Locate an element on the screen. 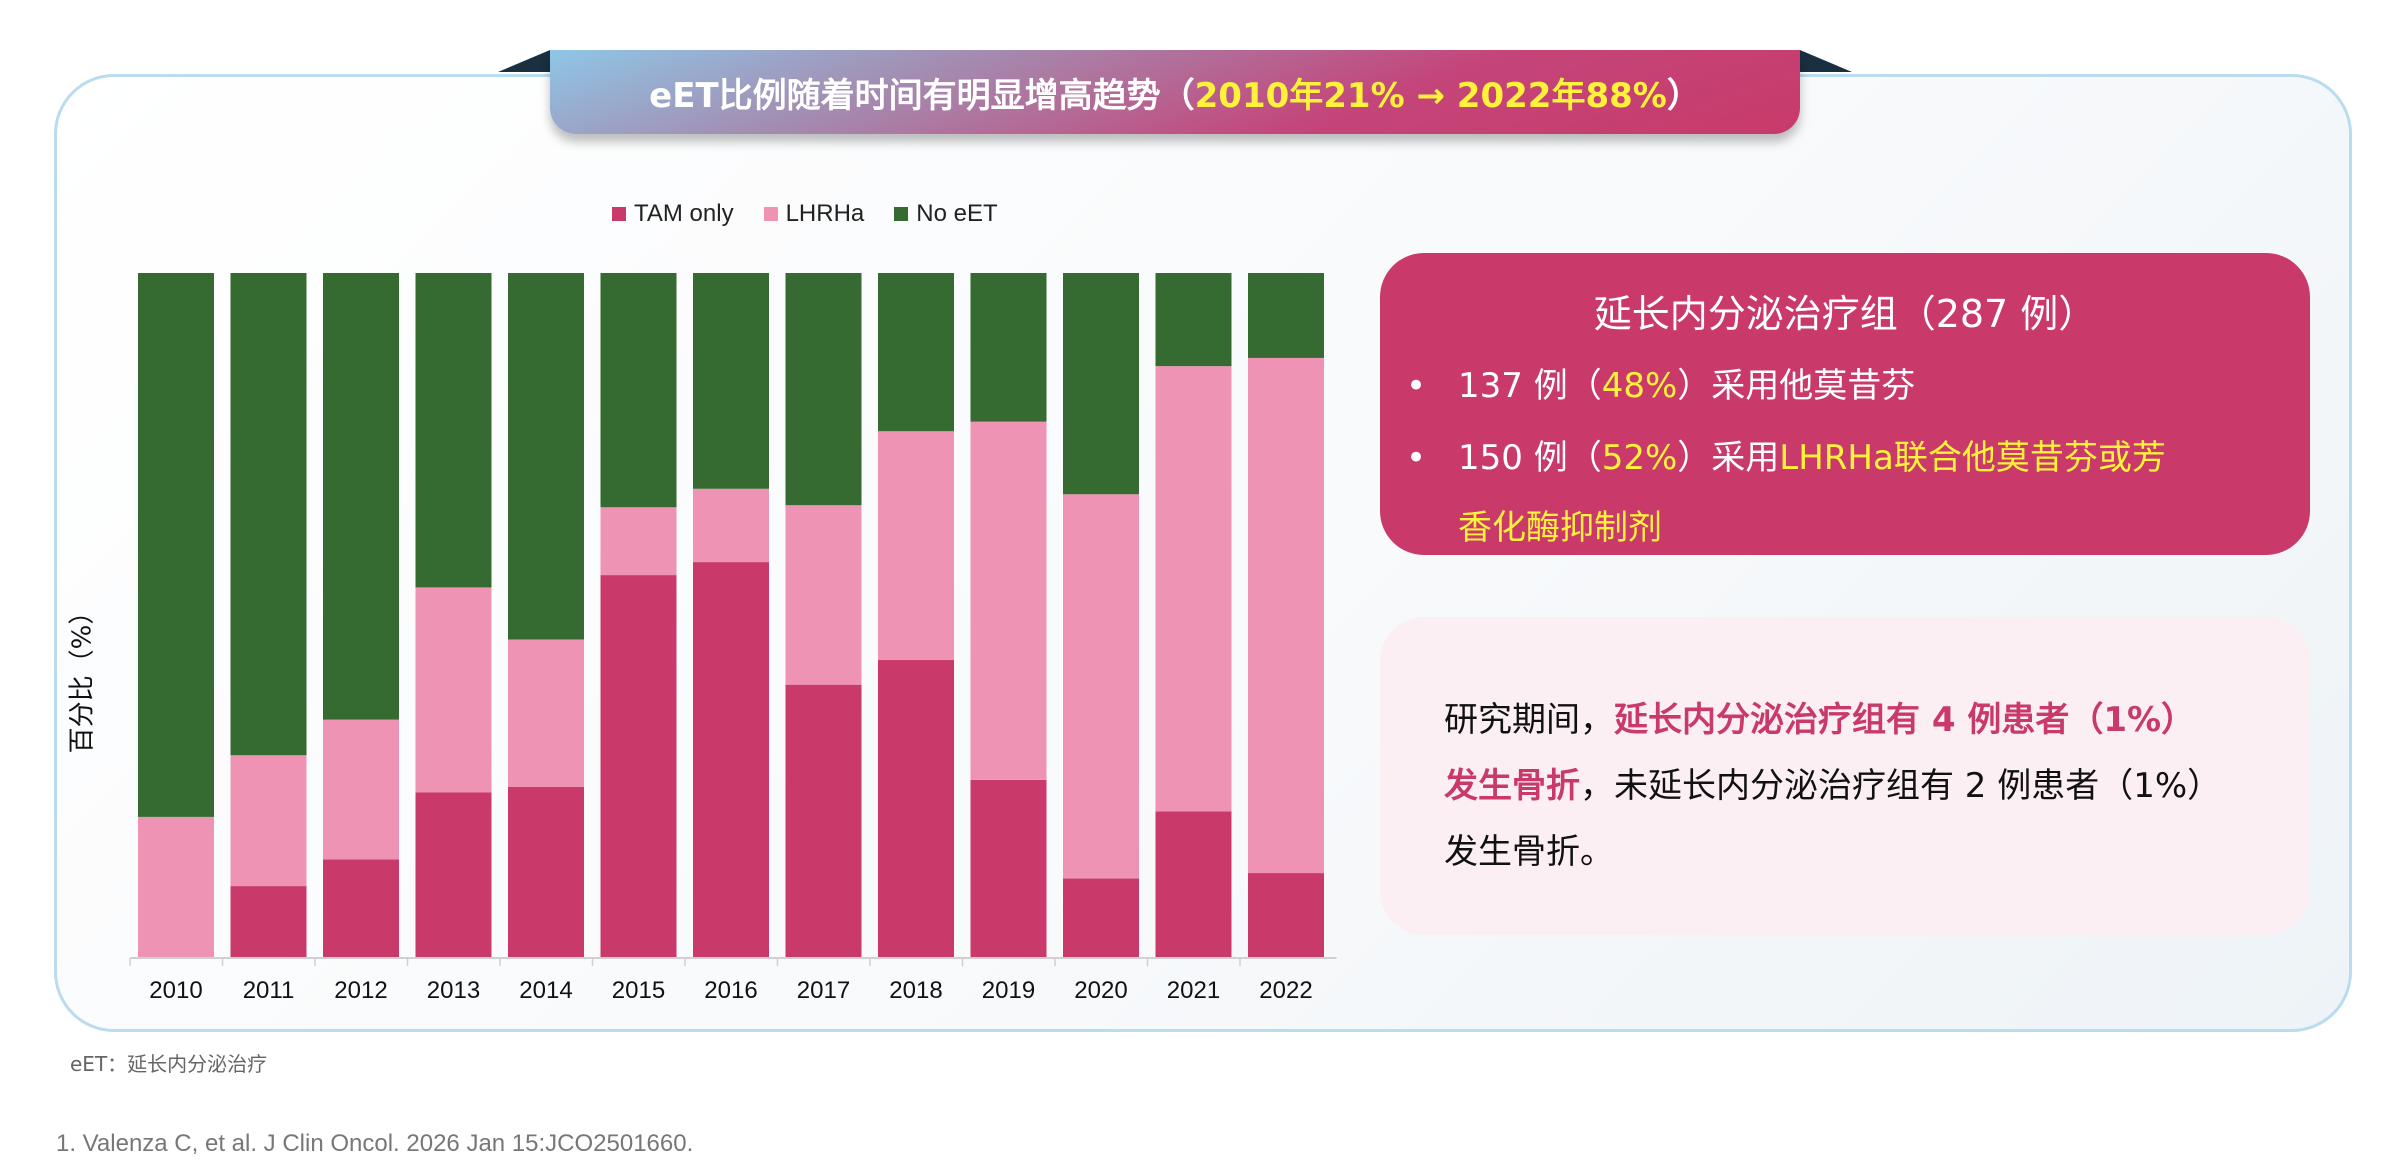 Image resolution: width=2408 pixels, height=1166 pixels. text: ）采用他莫昔芬 is located at coordinates (1796, 386).